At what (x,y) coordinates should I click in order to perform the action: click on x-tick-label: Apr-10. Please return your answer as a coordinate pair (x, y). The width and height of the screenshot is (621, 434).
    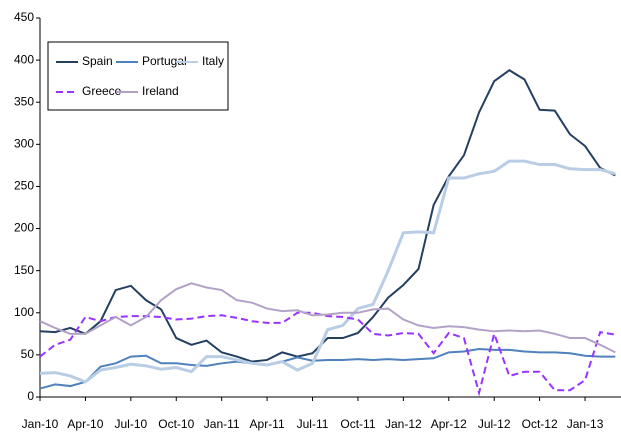
    Looking at the image, I should click on (85, 424).